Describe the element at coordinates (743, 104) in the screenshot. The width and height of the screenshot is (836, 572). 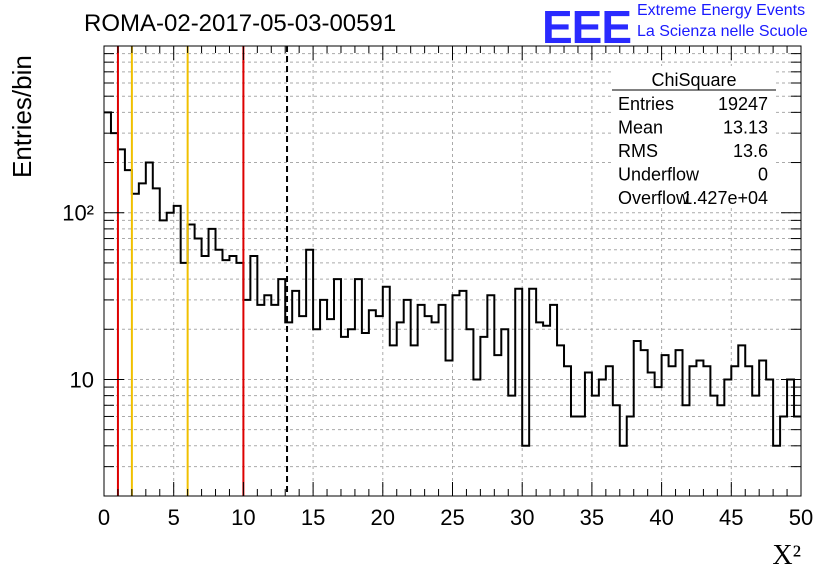
I see `stats-value: 19247` at that location.